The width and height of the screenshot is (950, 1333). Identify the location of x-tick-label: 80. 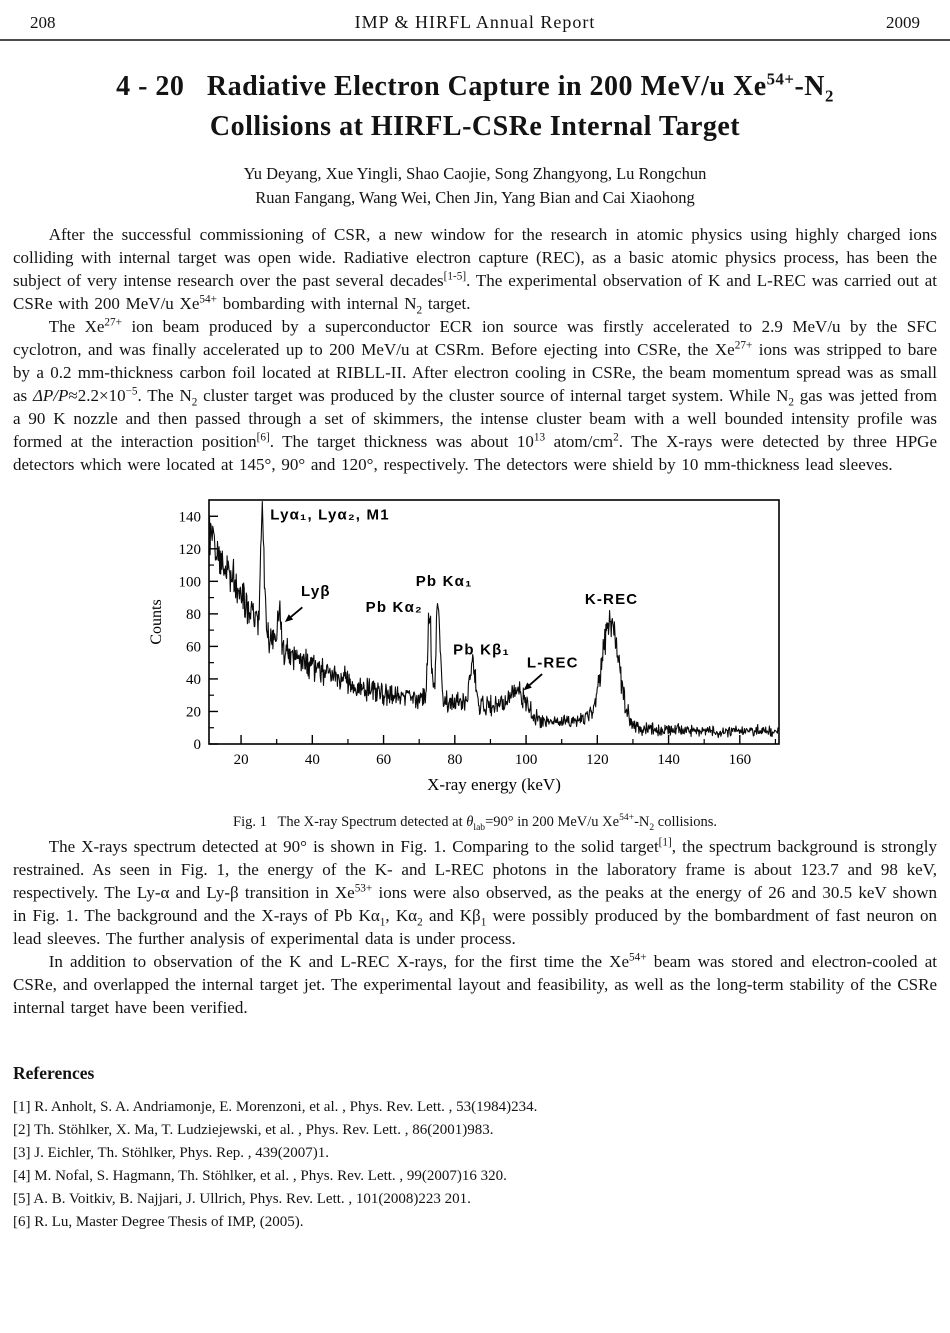
(454, 760).